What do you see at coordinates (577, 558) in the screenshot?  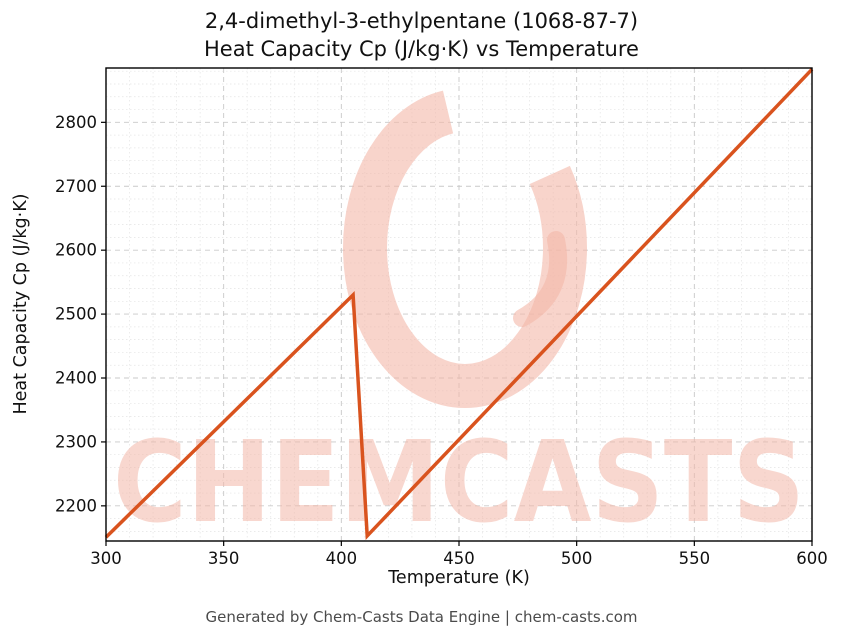 I see `x-tick-label: 500` at bounding box center [577, 558].